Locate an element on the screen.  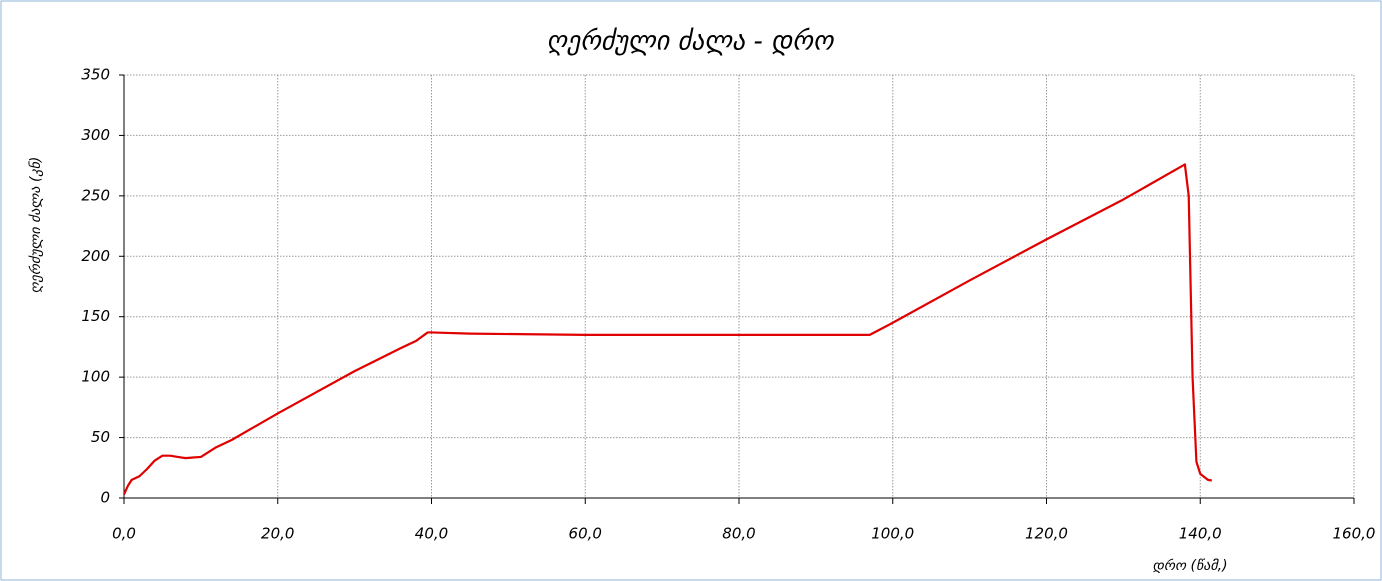
x-tick-label: 160,0 is located at coordinates (1354, 534).